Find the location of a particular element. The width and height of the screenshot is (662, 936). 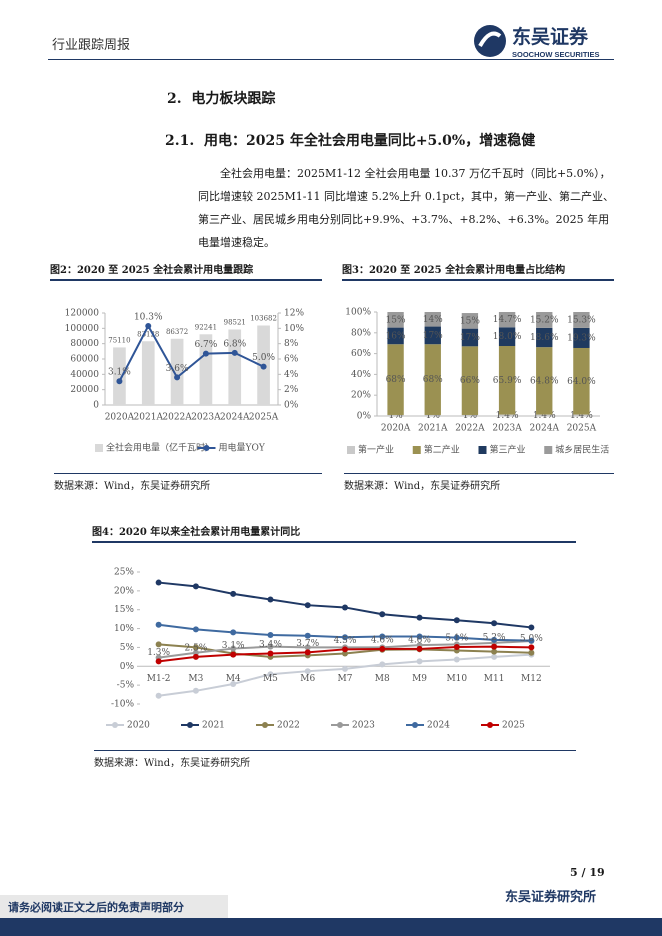

data-label: 4.5% is located at coordinates (345, 641).